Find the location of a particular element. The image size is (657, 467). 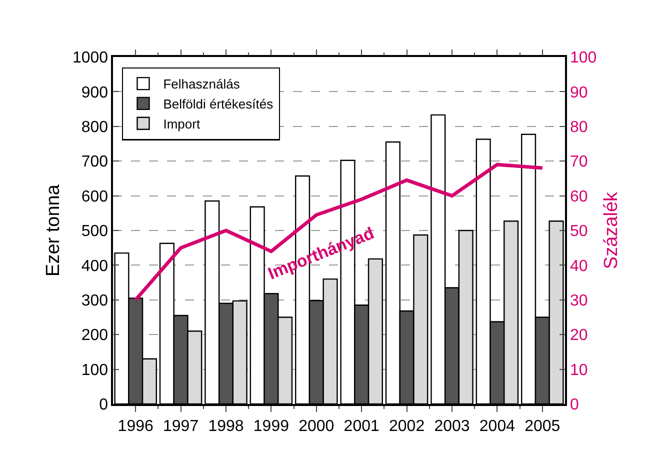

y2-tick-label: 60 is located at coordinates (579, 197).